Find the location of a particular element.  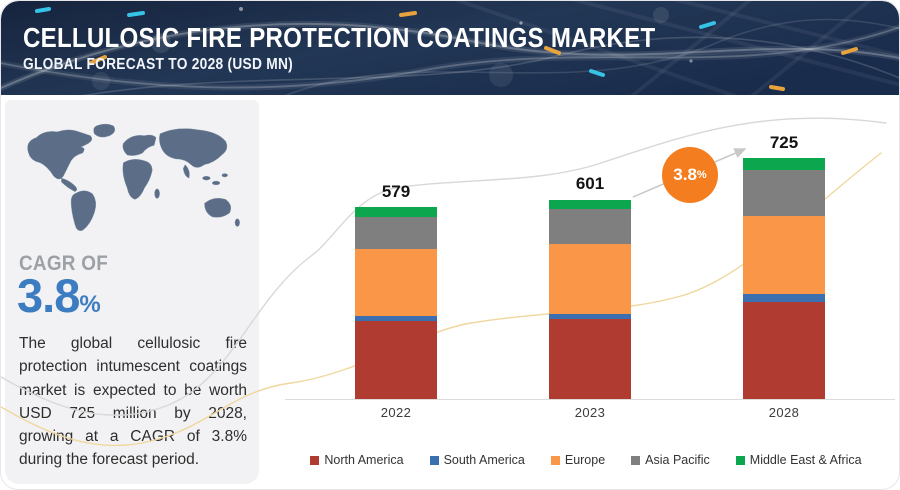

bar-total-label: 579 is located at coordinates (396, 191).